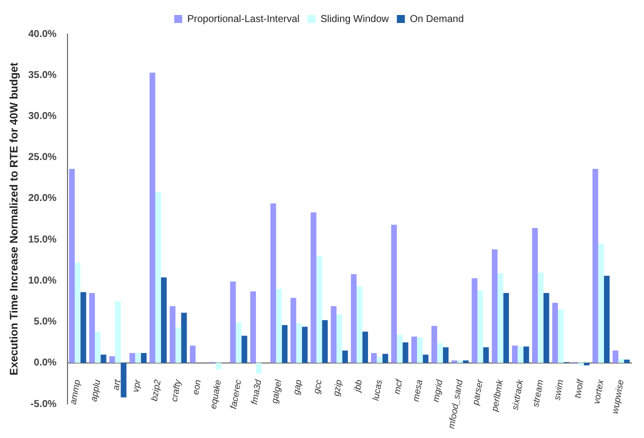  Describe the element at coordinates (155, 390) in the screenshot. I see `x-tick-label: bzip2` at that location.